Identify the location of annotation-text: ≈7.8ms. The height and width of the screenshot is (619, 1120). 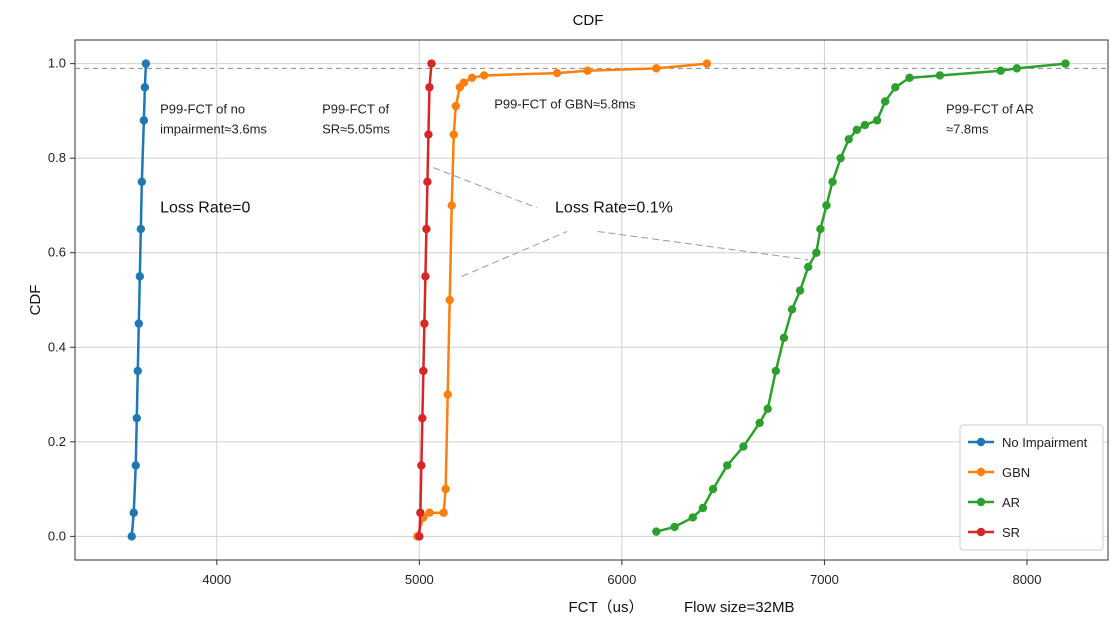
(967, 128).